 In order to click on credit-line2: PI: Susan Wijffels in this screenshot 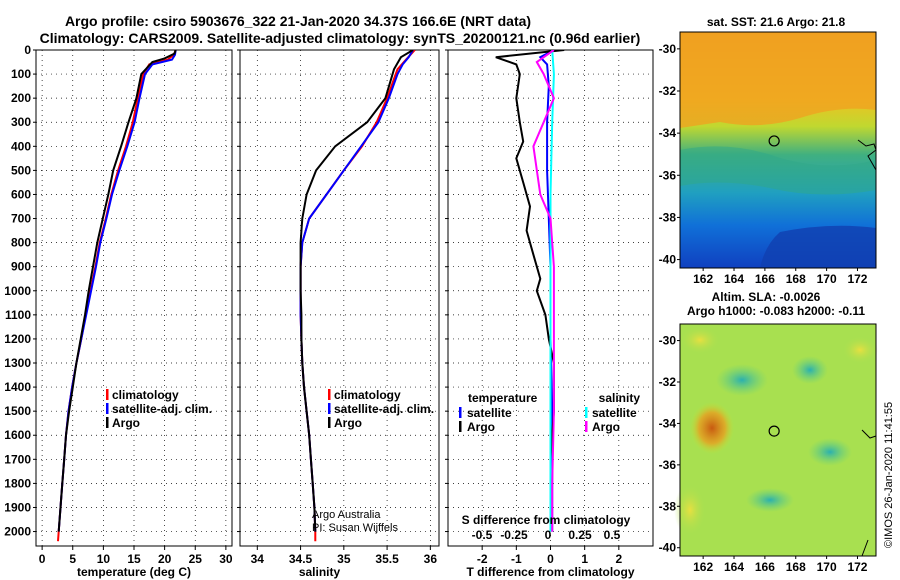, I will do `click(355, 528)`.